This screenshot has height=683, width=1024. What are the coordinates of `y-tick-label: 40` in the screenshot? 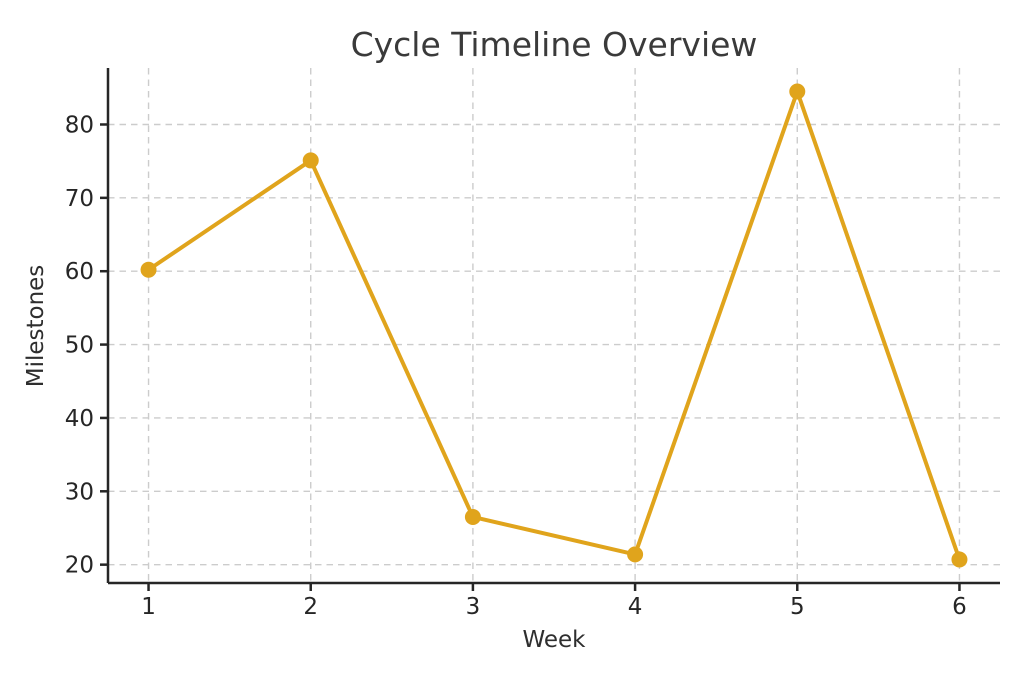 It's located at (79, 419).